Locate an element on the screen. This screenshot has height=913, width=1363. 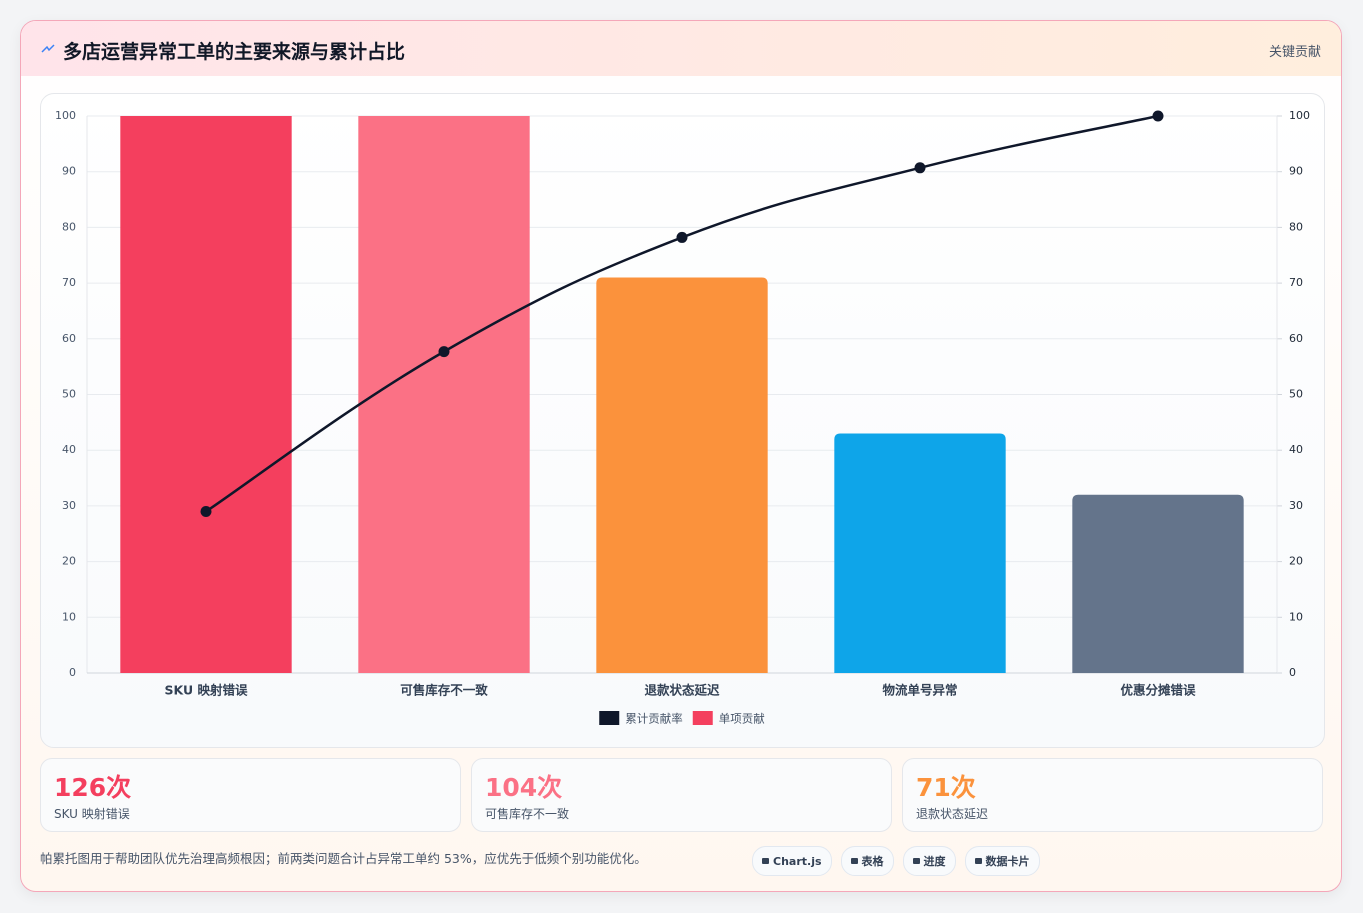
kpi-value: 71次 is located at coordinates (946, 787).